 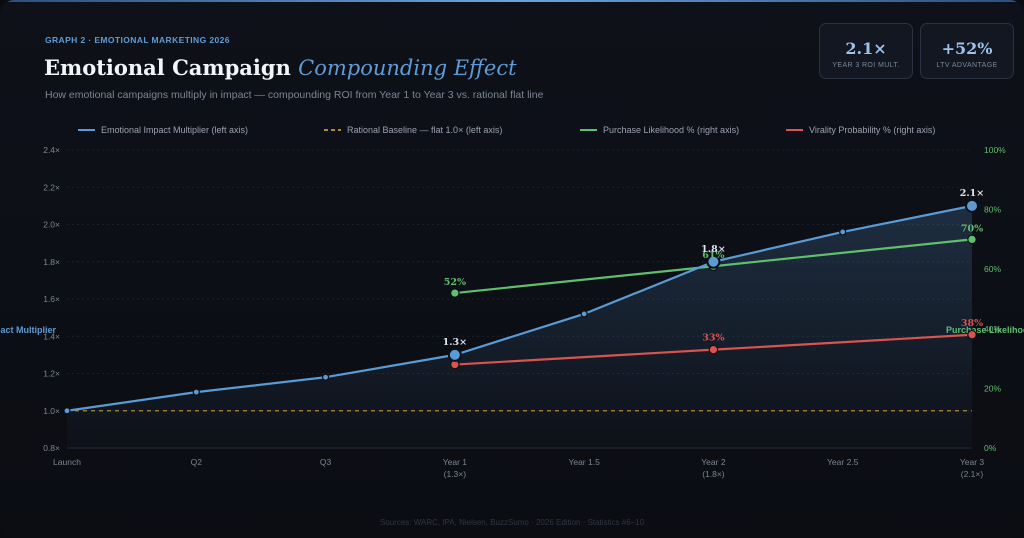 I want to click on emotional-data-label: 2.1×, so click(x=972, y=193).